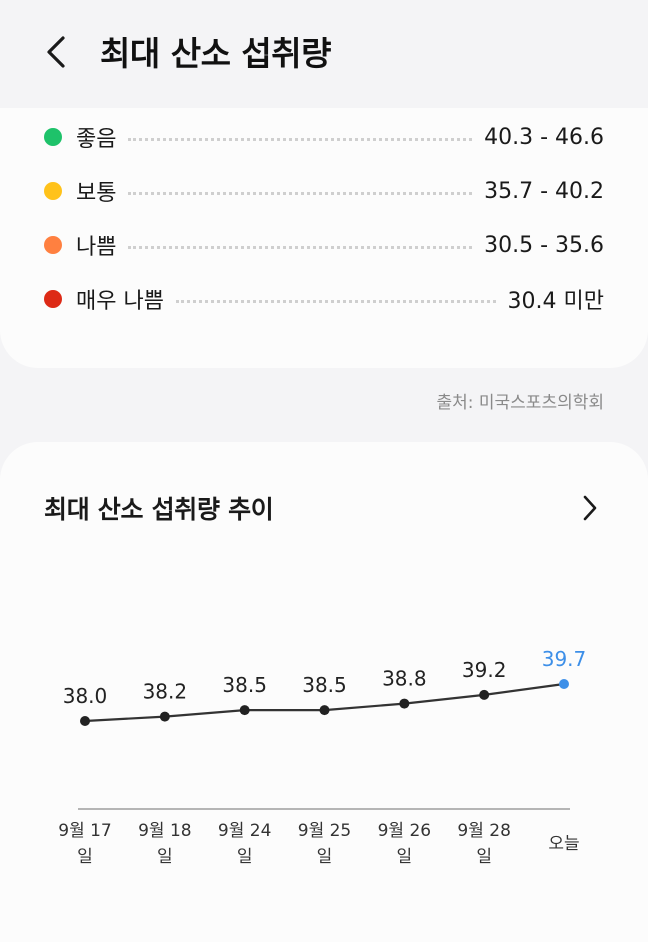 This screenshot has width=648, height=942. I want to click on rating-range: 40.3 - 46.6, so click(544, 137).